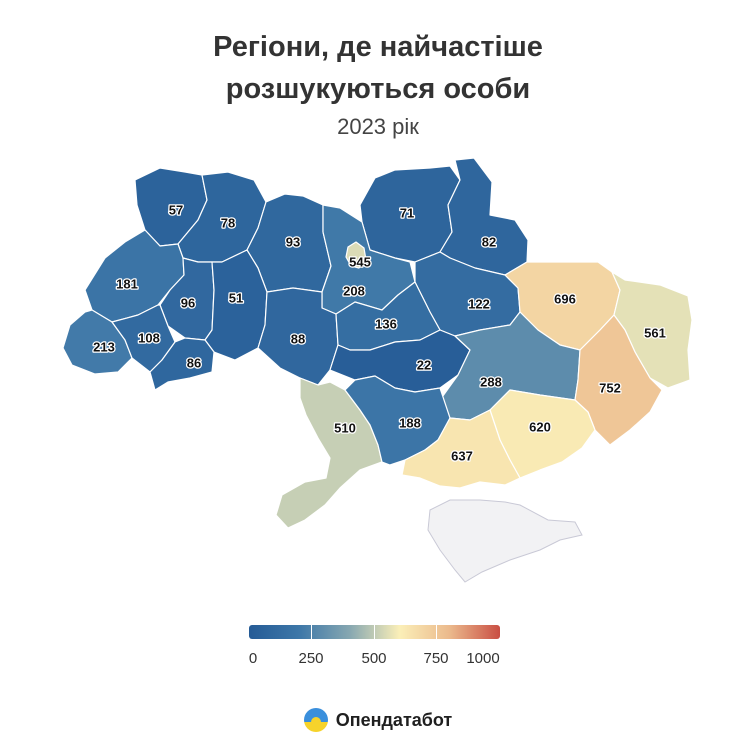  What do you see at coordinates (127, 283) in the screenshot?
I see `label-lviv: 181` at bounding box center [127, 283].